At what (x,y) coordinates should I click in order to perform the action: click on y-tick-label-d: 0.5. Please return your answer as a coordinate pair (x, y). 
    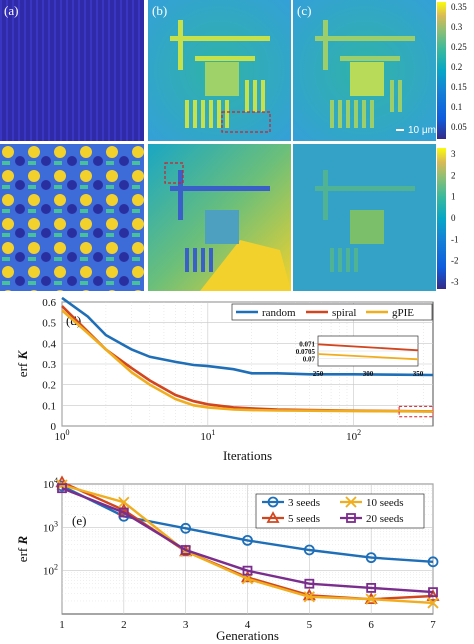
    Looking at the image, I should click on (49, 324).